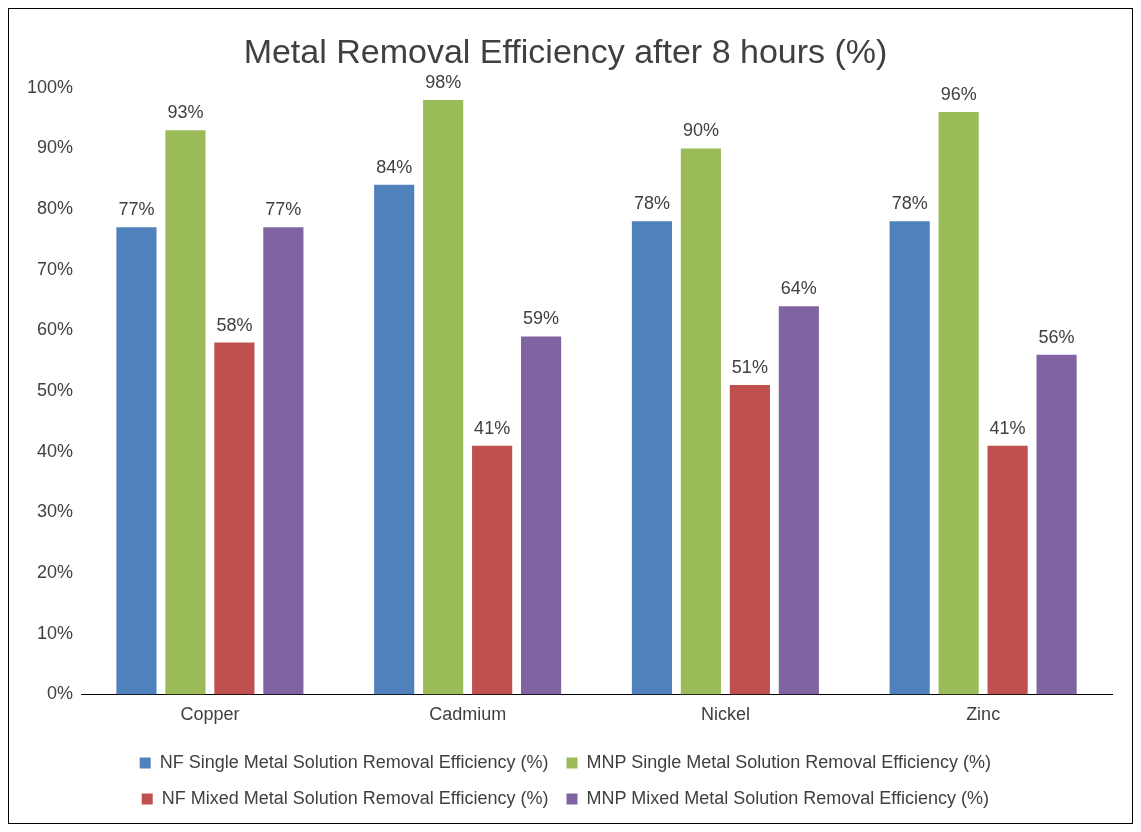 The height and width of the screenshot is (832, 1141). I want to click on data-label: 56%, so click(1056, 336).